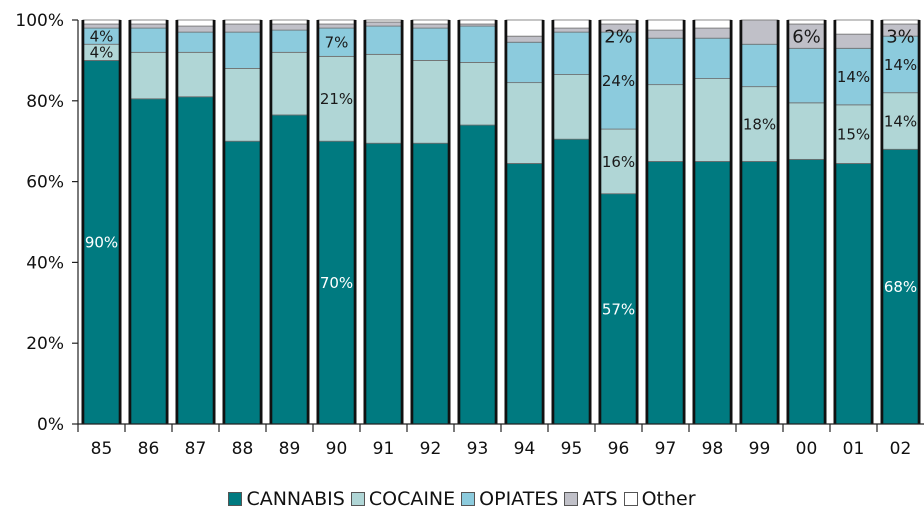  What do you see at coordinates (759, 124) in the screenshot?
I see `data-label: 18%` at bounding box center [759, 124].